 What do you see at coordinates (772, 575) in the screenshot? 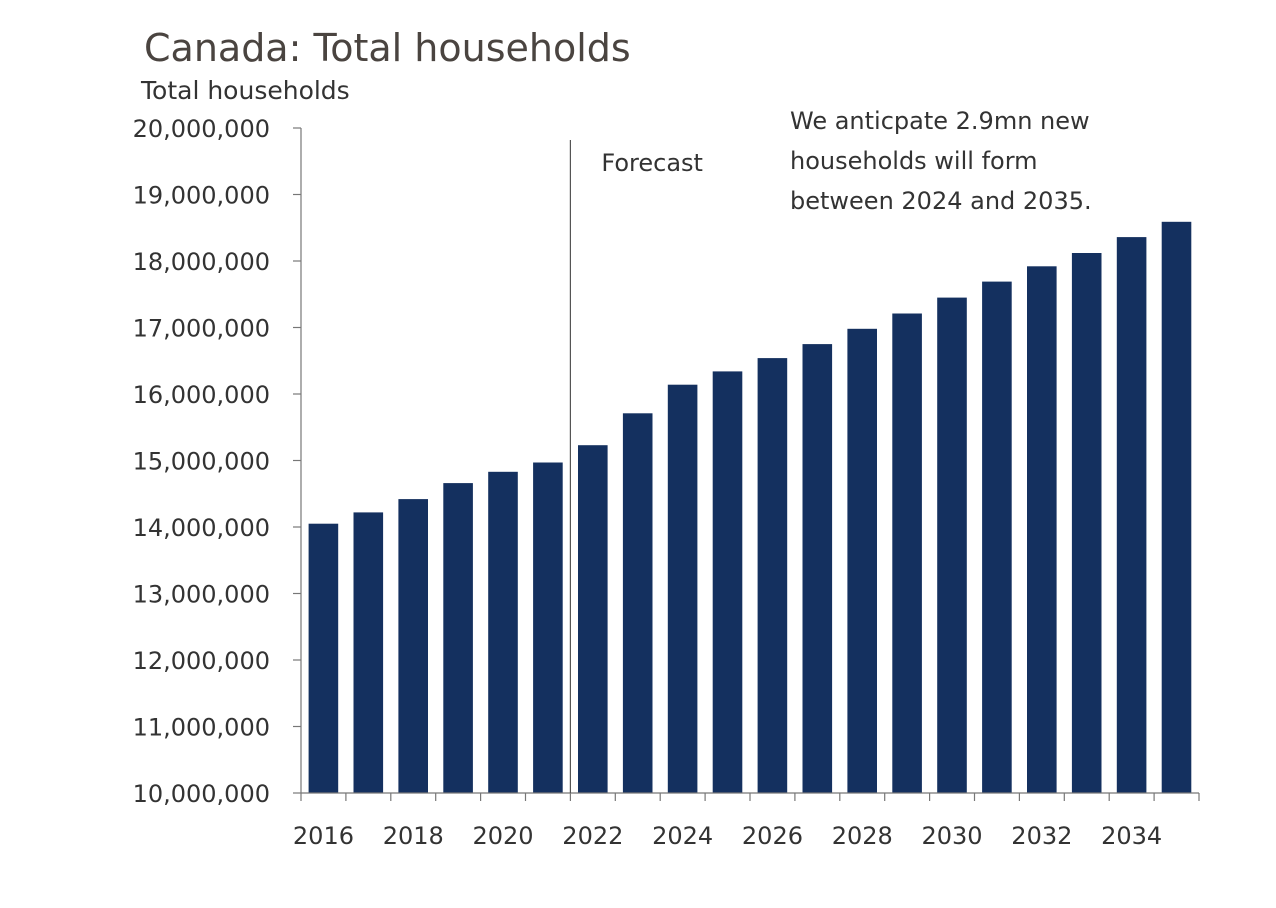
I see `bar-2026` at bounding box center [772, 575].